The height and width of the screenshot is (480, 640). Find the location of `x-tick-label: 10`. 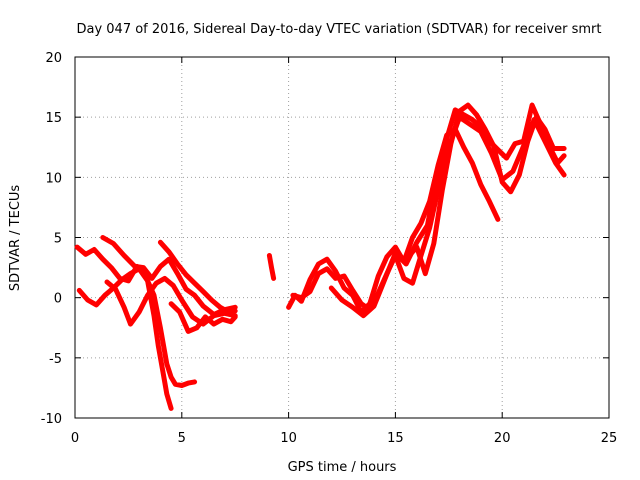

x-tick-label: 10 is located at coordinates (288, 438).